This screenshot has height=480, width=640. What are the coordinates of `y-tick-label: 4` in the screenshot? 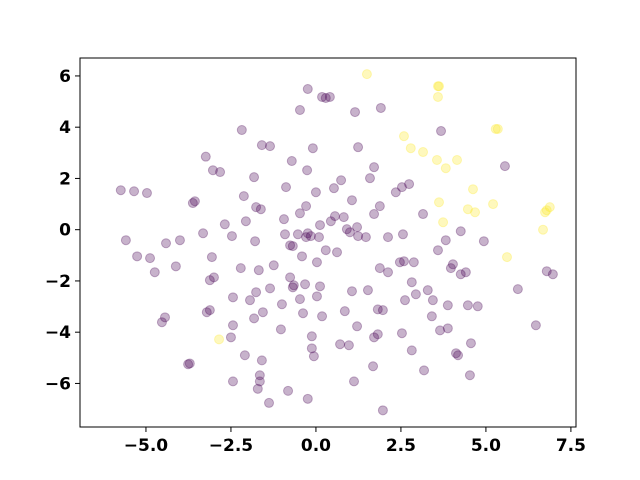 It's located at (65, 128).